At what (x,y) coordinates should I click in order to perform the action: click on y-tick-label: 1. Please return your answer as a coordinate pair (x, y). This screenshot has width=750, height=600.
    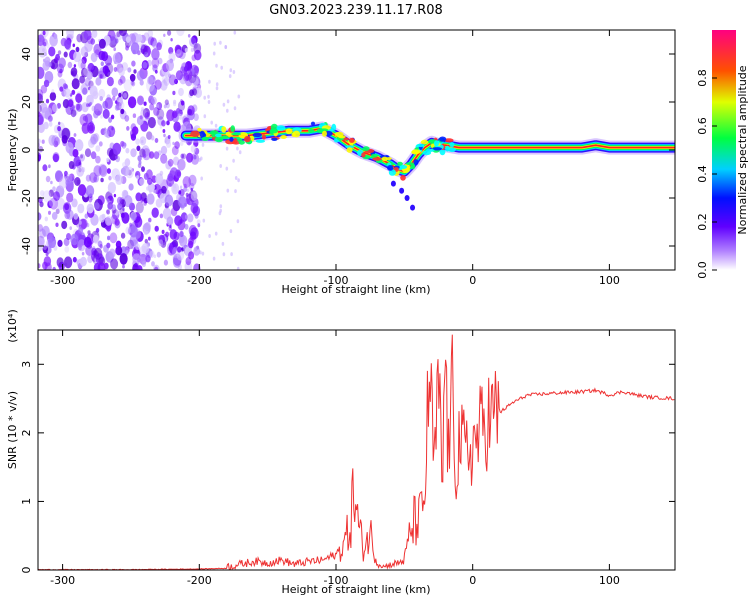
    Looking at the image, I should click on (26, 501).